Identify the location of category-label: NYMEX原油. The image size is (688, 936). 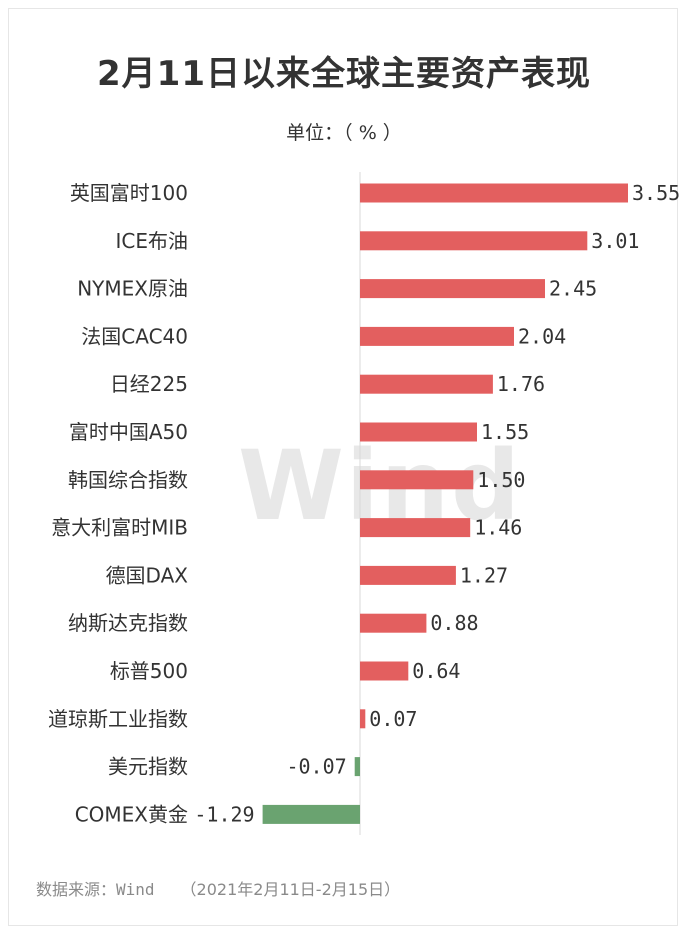
(132, 289).